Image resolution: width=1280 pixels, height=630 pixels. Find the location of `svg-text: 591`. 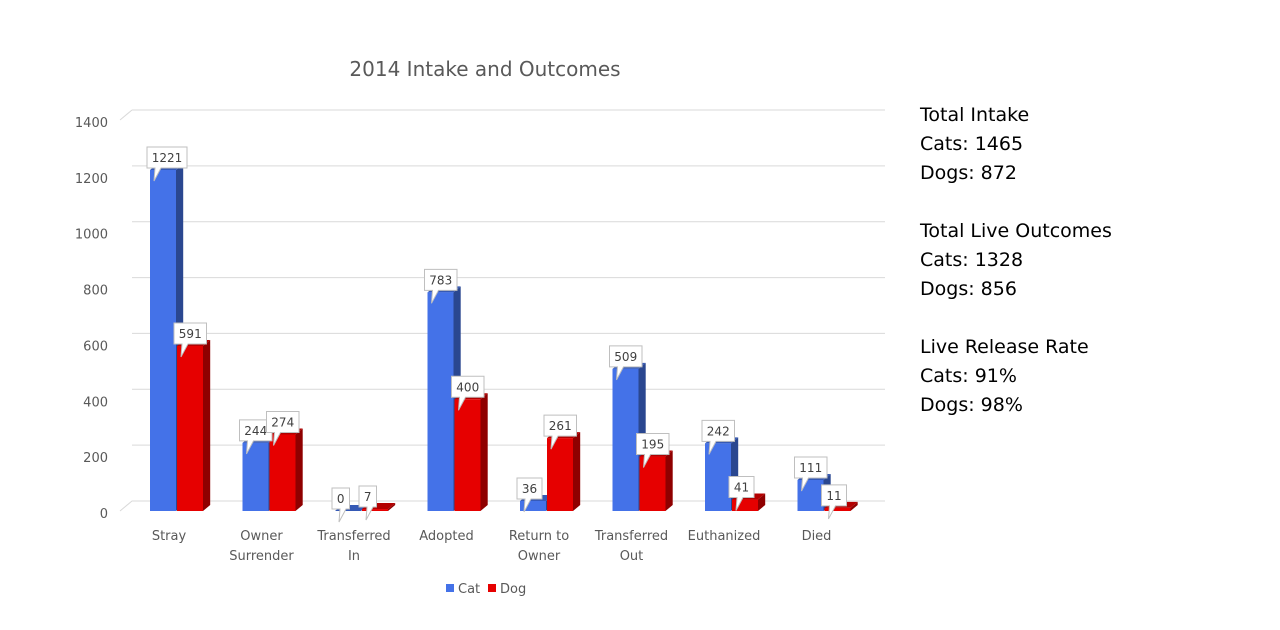

svg-text: 591 is located at coordinates (190, 334).